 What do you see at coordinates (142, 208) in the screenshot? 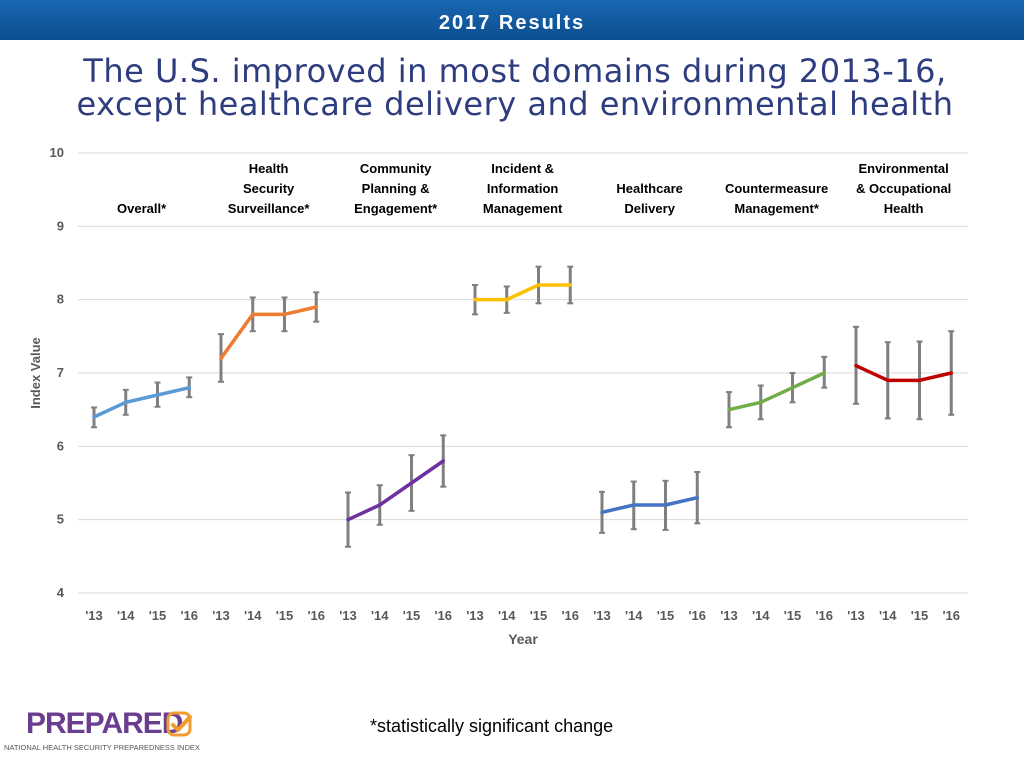
I see `domain-label-line: Overall*` at bounding box center [142, 208].